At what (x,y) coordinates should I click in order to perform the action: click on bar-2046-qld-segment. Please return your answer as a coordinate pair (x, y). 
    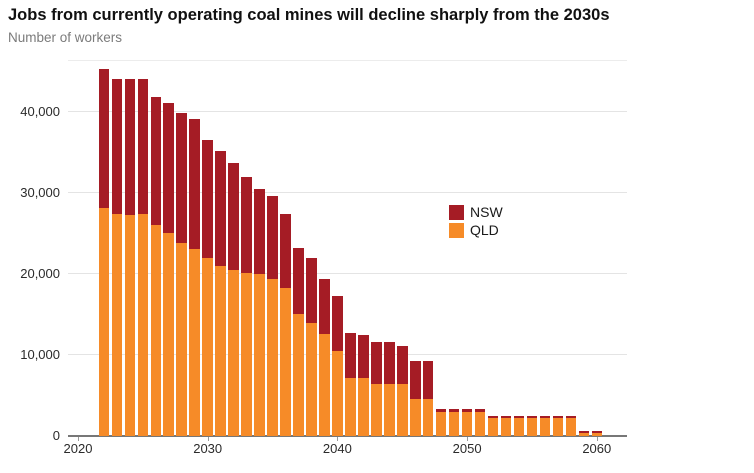
    Looking at the image, I should click on (415, 417).